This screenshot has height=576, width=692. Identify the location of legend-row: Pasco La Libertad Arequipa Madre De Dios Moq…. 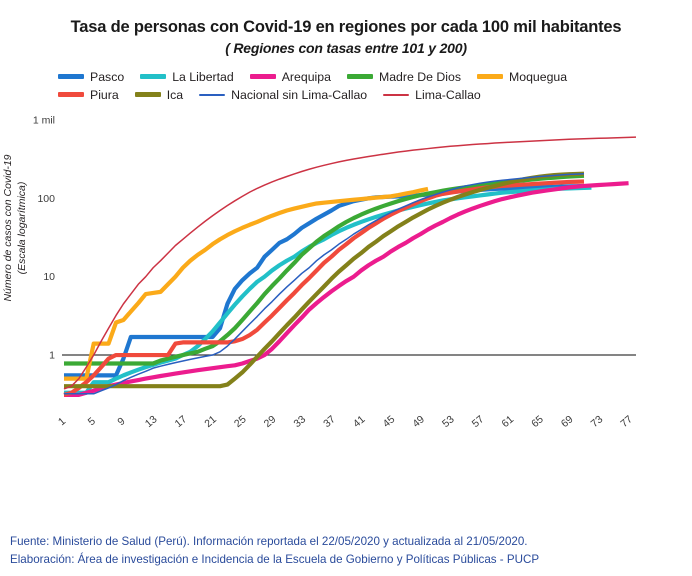
(358, 77).